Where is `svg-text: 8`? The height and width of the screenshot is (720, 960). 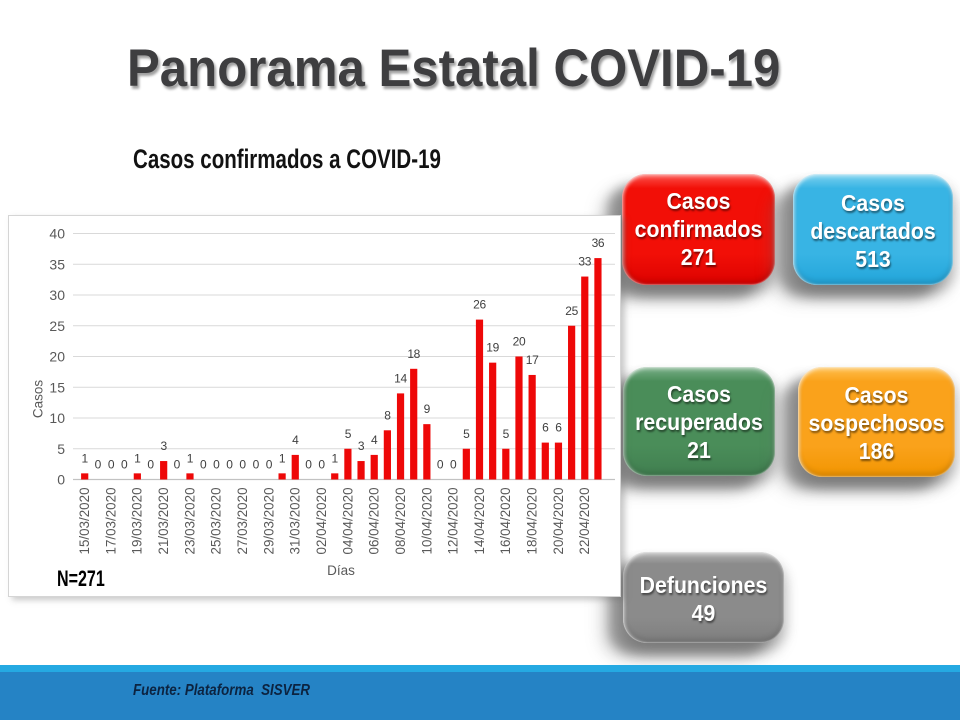 svg-text: 8 is located at coordinates (387, 415).